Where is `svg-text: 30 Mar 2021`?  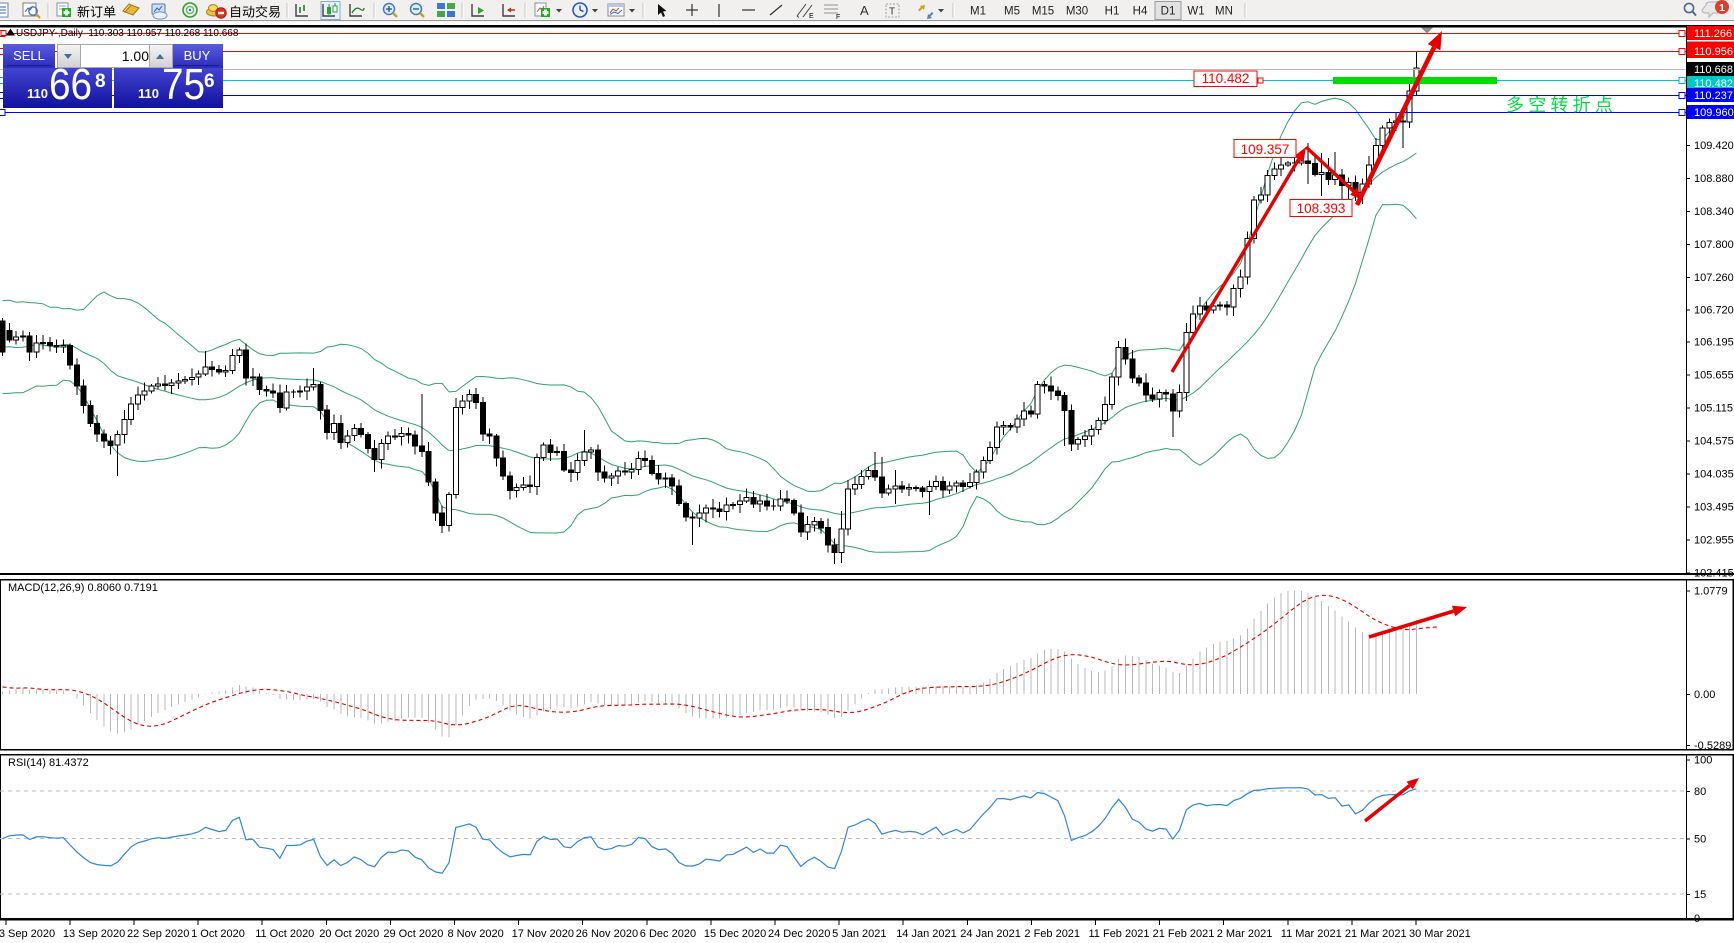
svg-text: 30 Mar 2021 is located at coordinates (1440, 934).